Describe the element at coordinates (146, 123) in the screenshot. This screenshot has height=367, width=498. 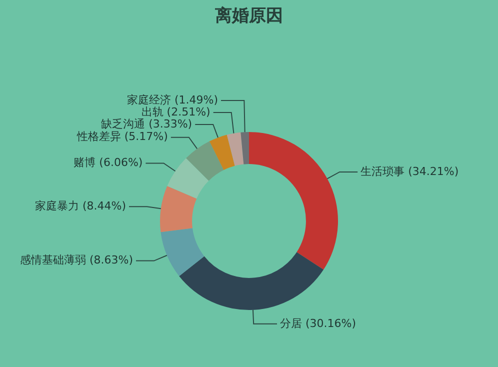
I see `slice-label: 缺乏沟通 (3.33%)` at that location.